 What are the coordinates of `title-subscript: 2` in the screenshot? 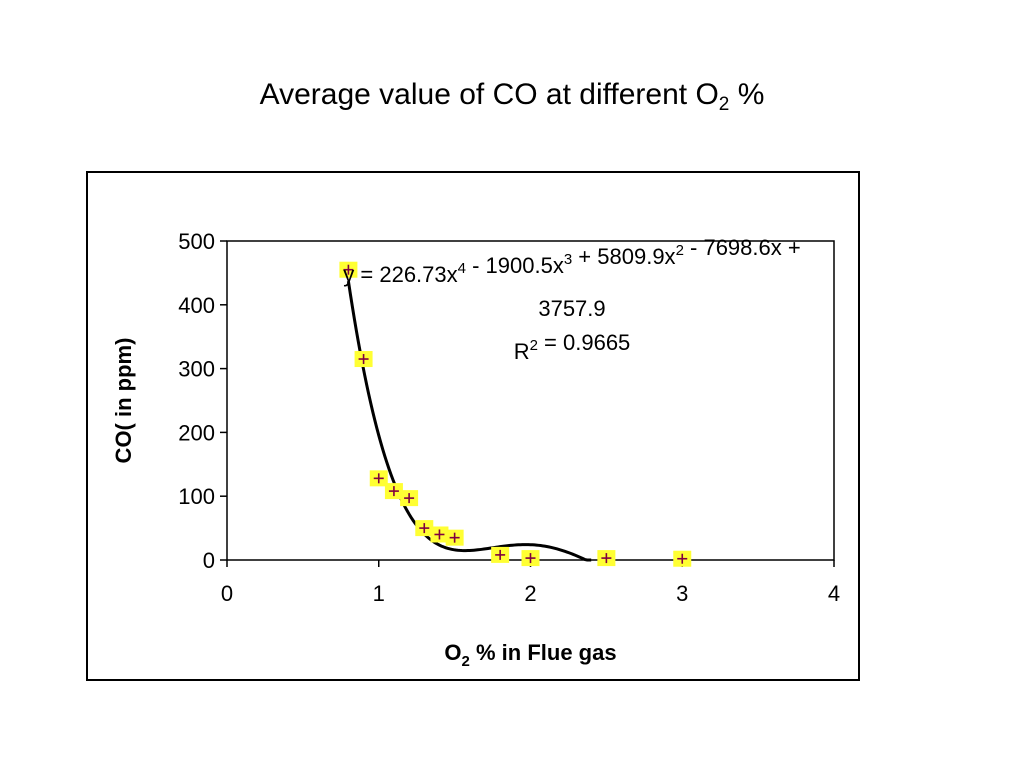 It's located at (724, 104).